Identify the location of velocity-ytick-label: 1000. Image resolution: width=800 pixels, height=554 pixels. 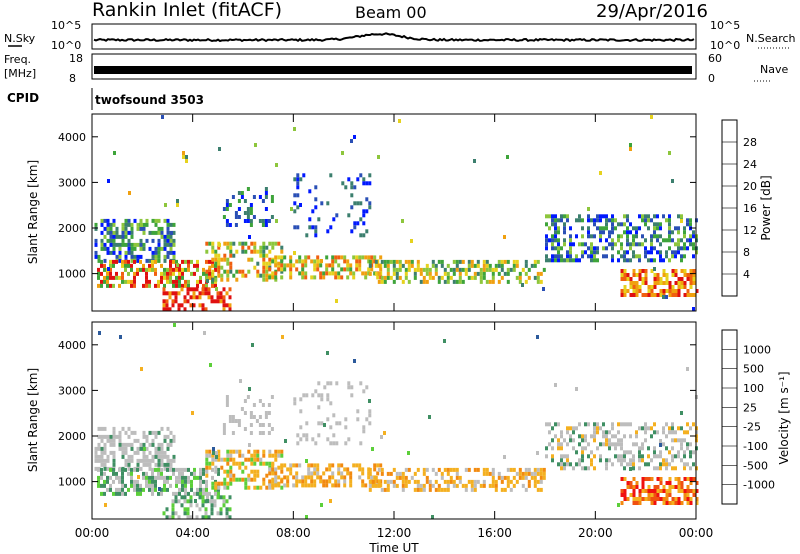
(72, 482).